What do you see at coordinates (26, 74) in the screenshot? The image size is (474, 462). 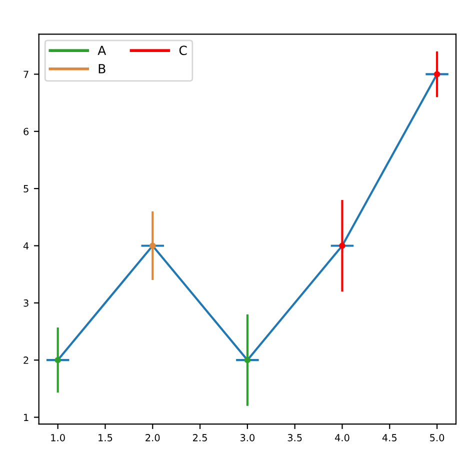 I see `y-tick-label: 7` at bounding box center [26, 74].